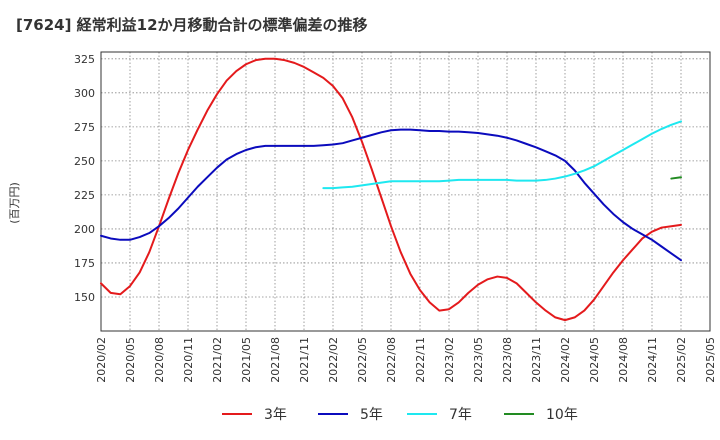 This screenshot has width=720, height=440. What do you see at coordinates (192, 25) in the screenshot?
I see `chart-title: [7624] 経常利益12か月移動合計の標準偏差の推移` at bounding box center [192, 25].